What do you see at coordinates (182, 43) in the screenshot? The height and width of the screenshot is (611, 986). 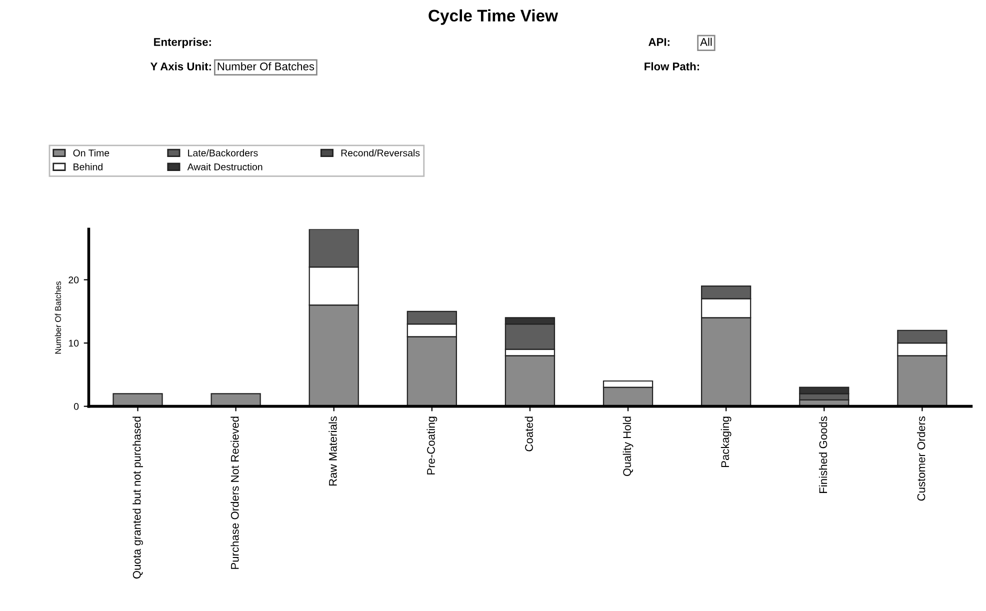 I see `text: Enterprise:` at bounding box center [182, 43].